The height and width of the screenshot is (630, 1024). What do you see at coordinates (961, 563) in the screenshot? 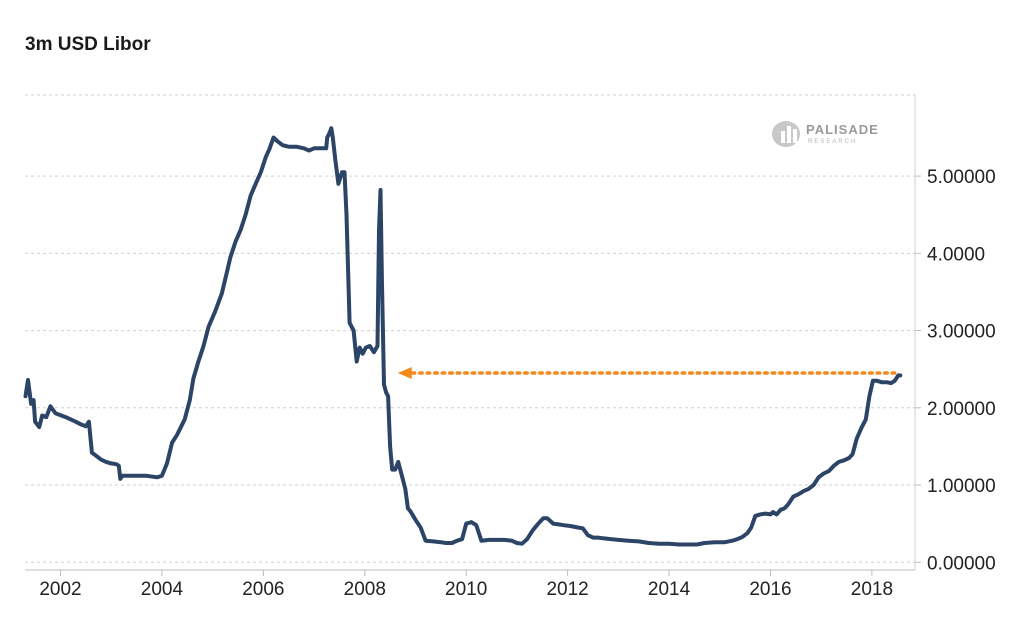
I see `y-tick-label: 0.00000` at bounding box center [961, 563].